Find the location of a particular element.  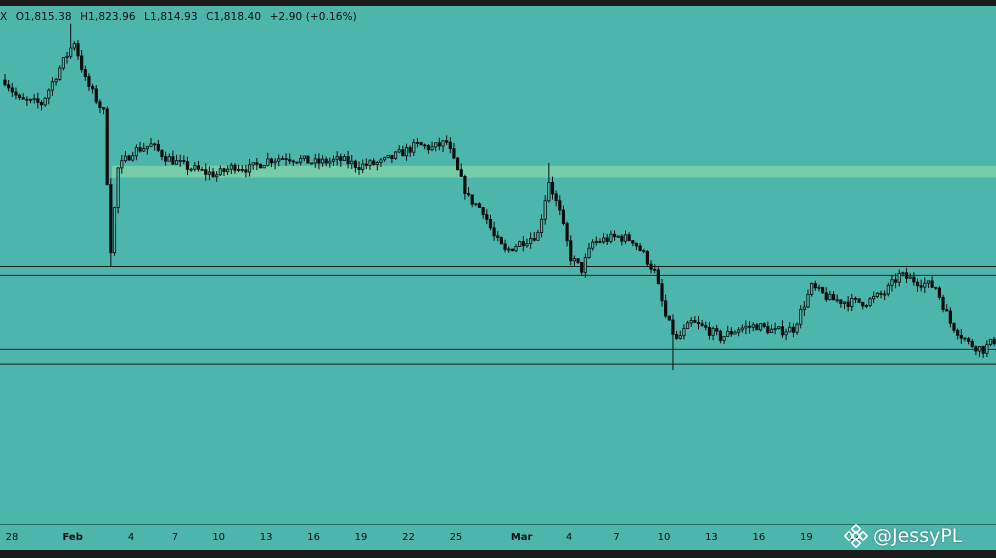

x-tick-label: 10 is located at coordinates (664, 537).